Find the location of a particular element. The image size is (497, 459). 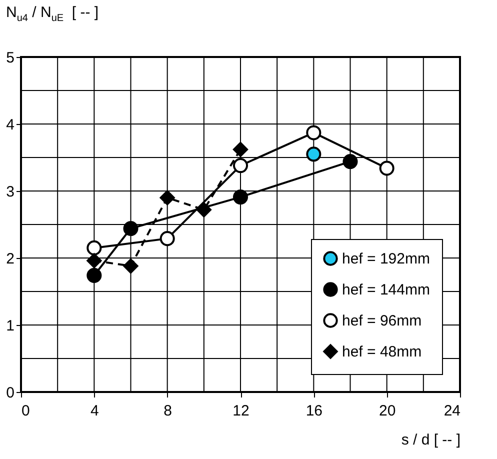

y-tick-label: 5 is located at coordinates (10, 58).